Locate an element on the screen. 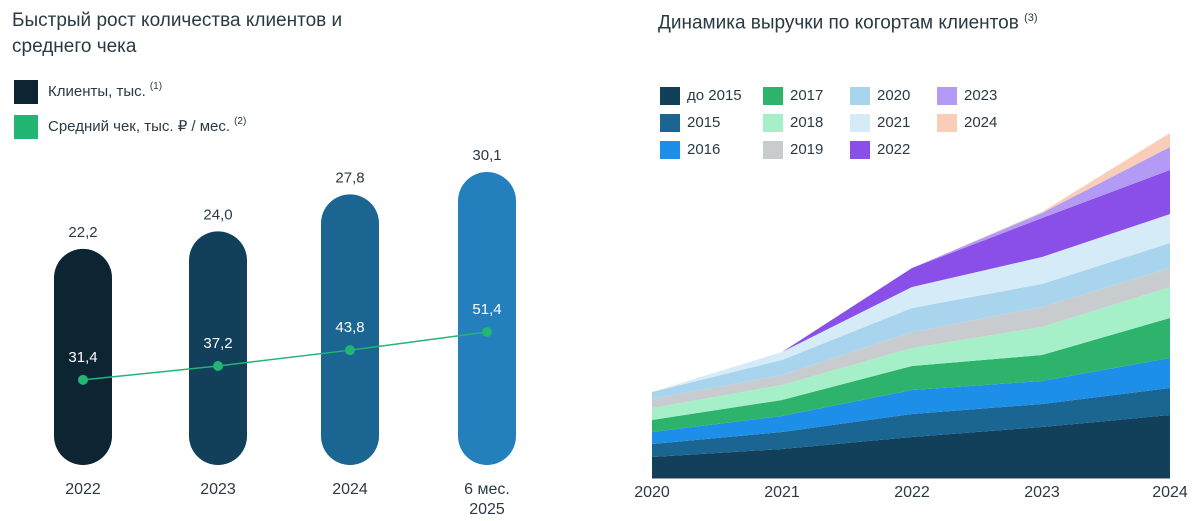  line-label: 31,4 is located at coordinates (82, 357).